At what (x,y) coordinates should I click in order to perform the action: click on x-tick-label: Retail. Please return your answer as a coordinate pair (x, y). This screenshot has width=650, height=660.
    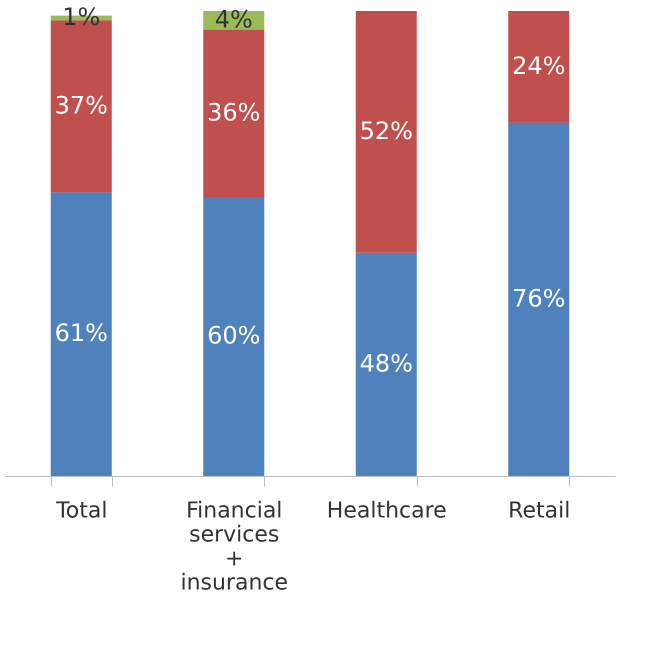
    Looking at the image, I should click on (539, 511).